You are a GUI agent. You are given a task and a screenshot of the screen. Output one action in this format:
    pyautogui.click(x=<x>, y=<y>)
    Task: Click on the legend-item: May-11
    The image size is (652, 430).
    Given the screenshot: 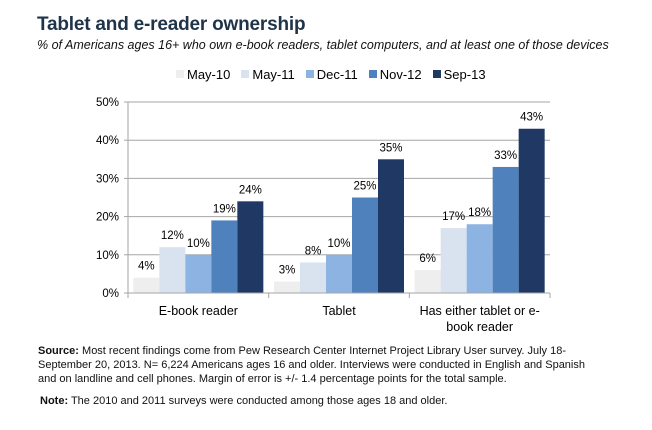 What is the action you would take?
    pyautogui.click(x=268, y=74)
    